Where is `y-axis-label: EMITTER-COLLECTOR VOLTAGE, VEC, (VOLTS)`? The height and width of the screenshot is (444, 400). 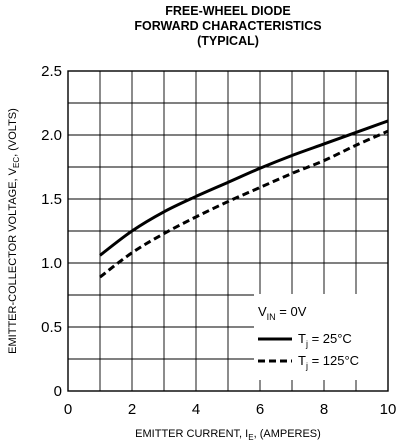 y-axis-label: EMITTER-COLLECTOR VOLTAGE, VEC, (VOLTS) is located at coordinates (14, 231).